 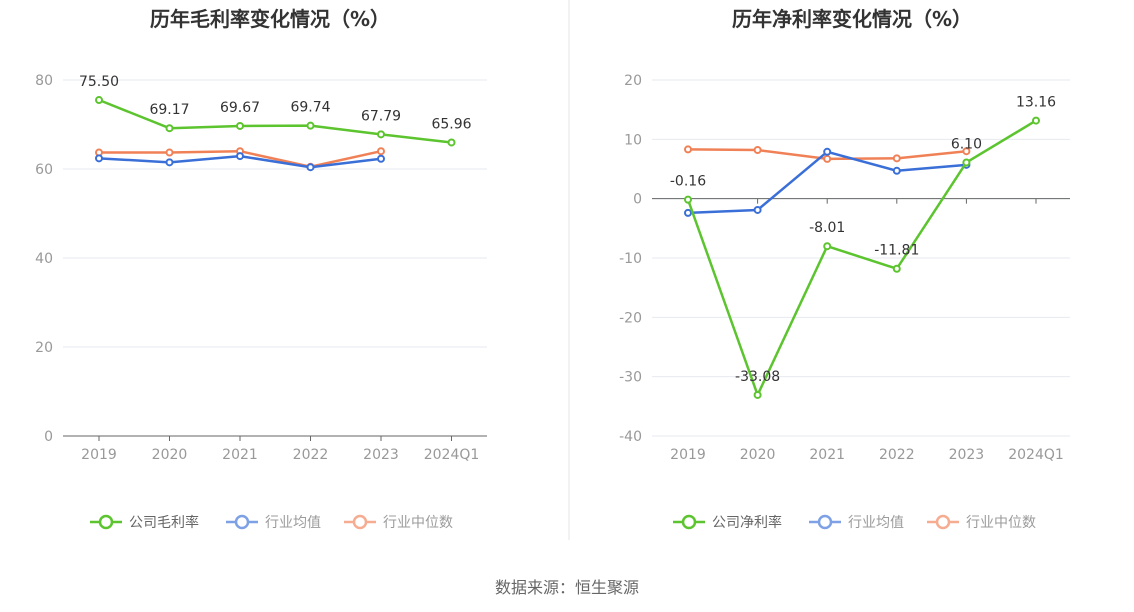 What do you see at coordinates (451, 124) in the screenshot?
I see `data-label: 65.96` at bounding box center [451, 124].